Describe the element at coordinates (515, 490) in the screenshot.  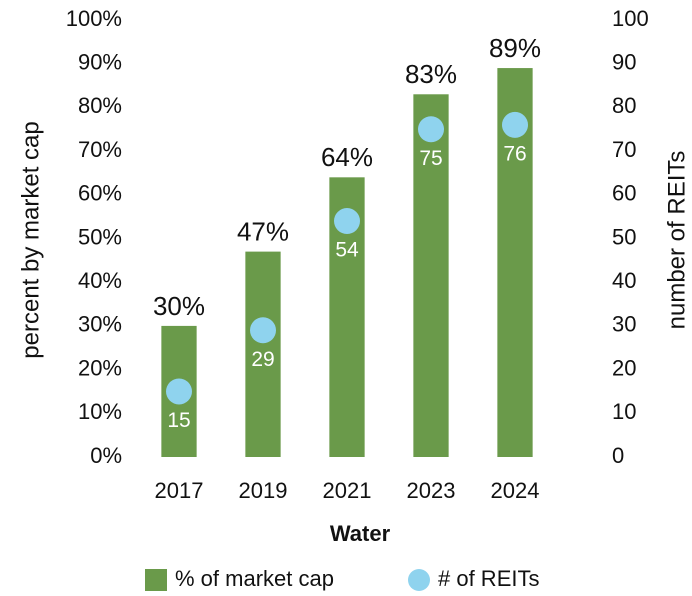
I see `x-tick-label: 2024` at that location.